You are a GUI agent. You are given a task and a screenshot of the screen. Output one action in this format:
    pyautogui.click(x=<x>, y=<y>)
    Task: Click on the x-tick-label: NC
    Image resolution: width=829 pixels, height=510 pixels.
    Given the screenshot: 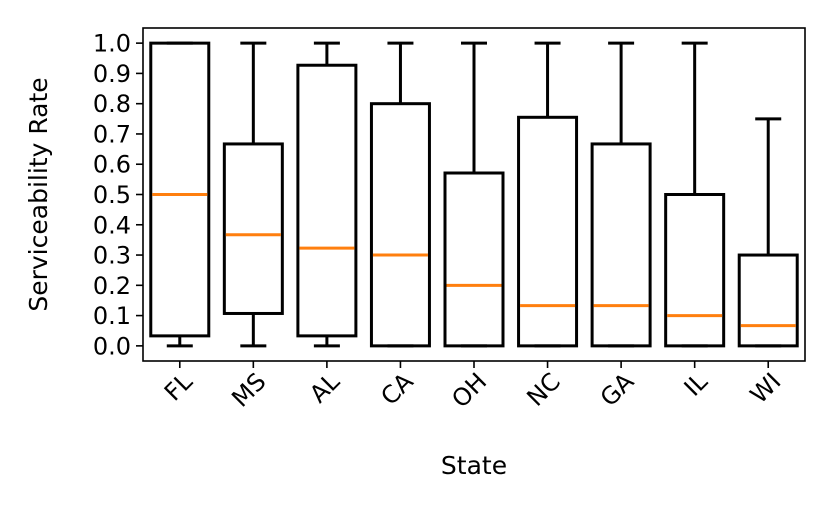 What is the action you would take?
    pyautogui.click(x=543, y=389)
    